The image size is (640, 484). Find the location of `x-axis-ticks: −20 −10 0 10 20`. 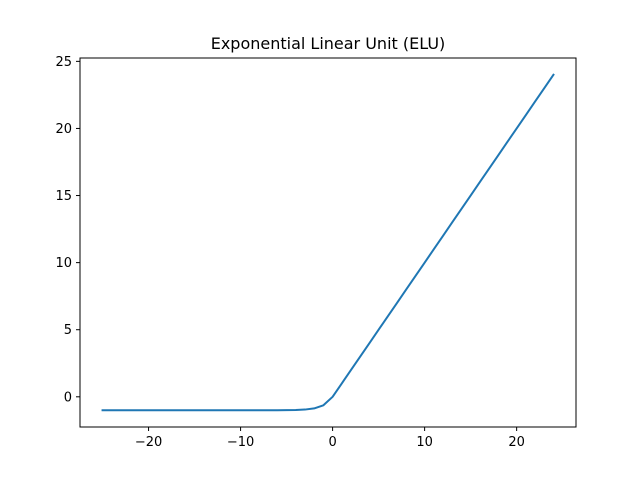

x-axis-ticks: −20 −10 0 10 20 is located at coordinates (330, 438).